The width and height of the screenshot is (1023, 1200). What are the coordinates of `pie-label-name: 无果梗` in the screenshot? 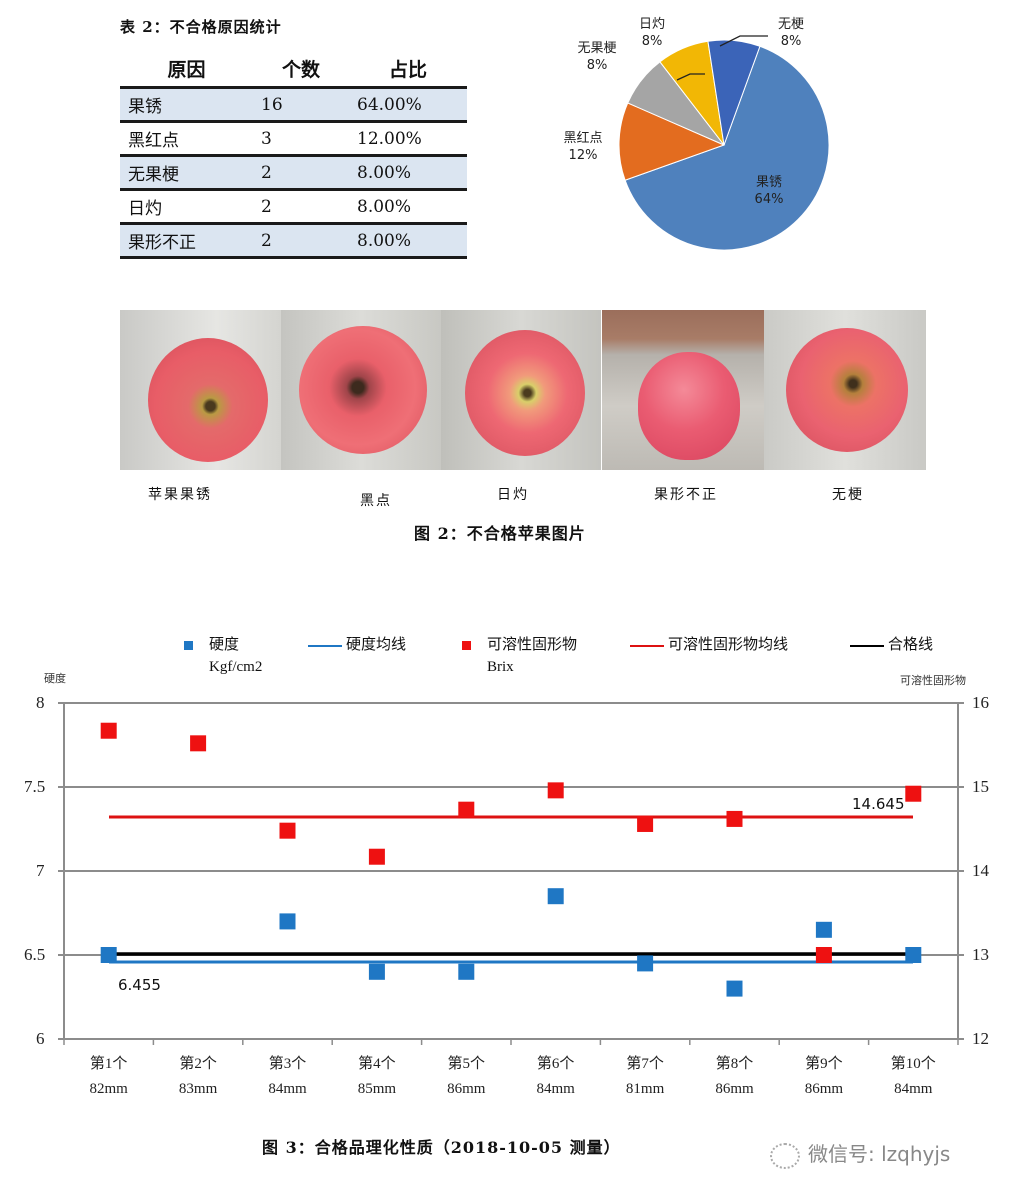 It's located at (597, 48).